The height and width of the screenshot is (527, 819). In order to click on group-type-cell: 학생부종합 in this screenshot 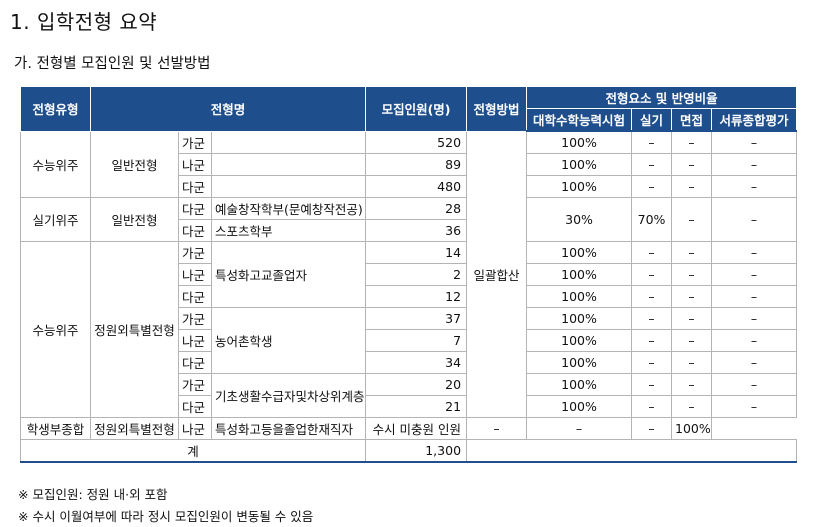, I will do `click(55, 428)`.